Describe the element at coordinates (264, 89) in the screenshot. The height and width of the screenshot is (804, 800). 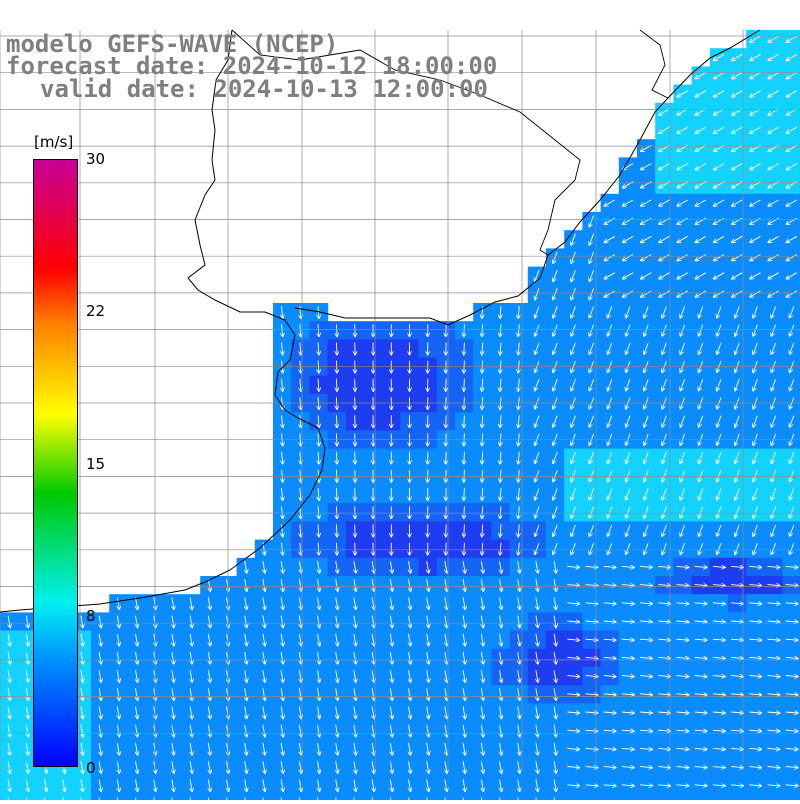
I see `valid-date: valid date: 2024-10-13 12:00:00` at that location.